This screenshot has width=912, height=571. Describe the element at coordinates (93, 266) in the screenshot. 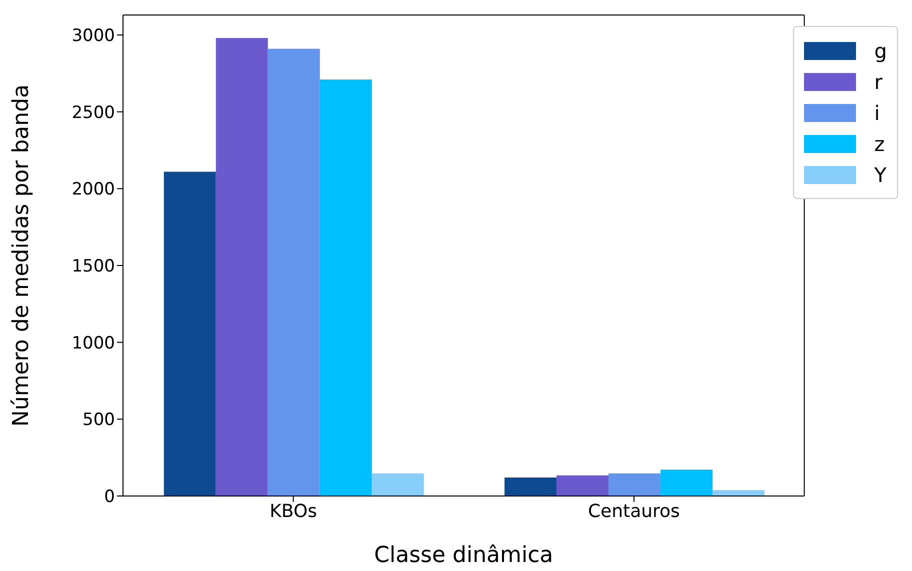

I see `y-tick-label: 1500` at that location.